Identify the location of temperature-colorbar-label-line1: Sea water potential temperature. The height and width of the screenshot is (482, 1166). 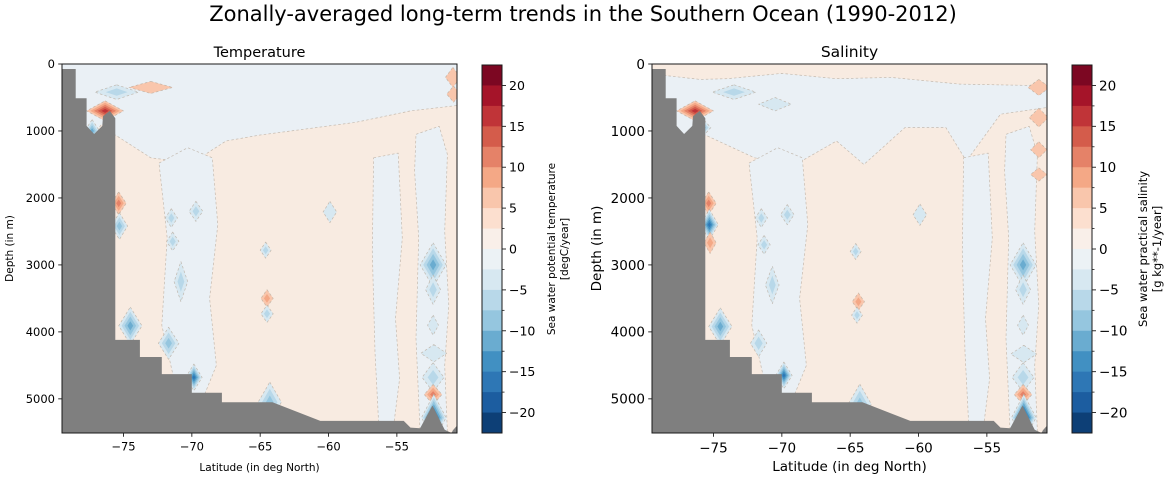
(552, 249).